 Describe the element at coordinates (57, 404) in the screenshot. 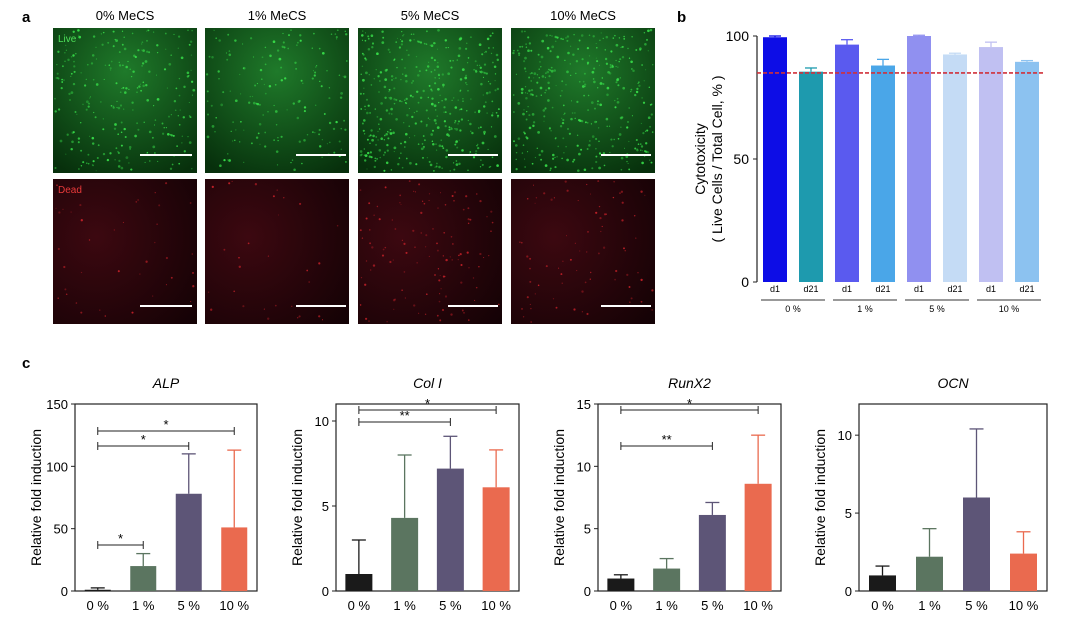

I see `y-tick-label: 150` at that location.